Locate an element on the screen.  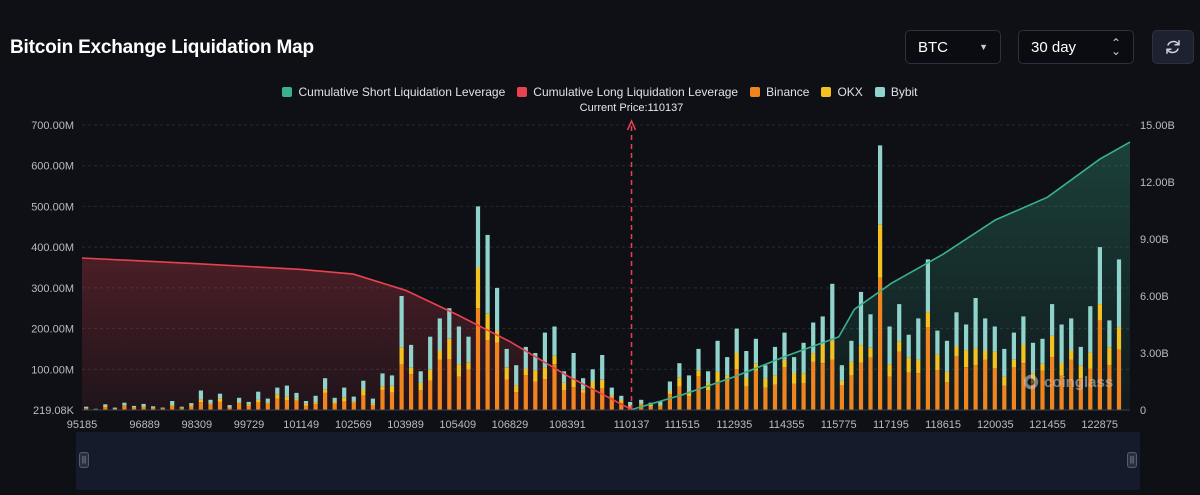
y-left-tick-label: 700.00M is located at coordinates (52, 126).